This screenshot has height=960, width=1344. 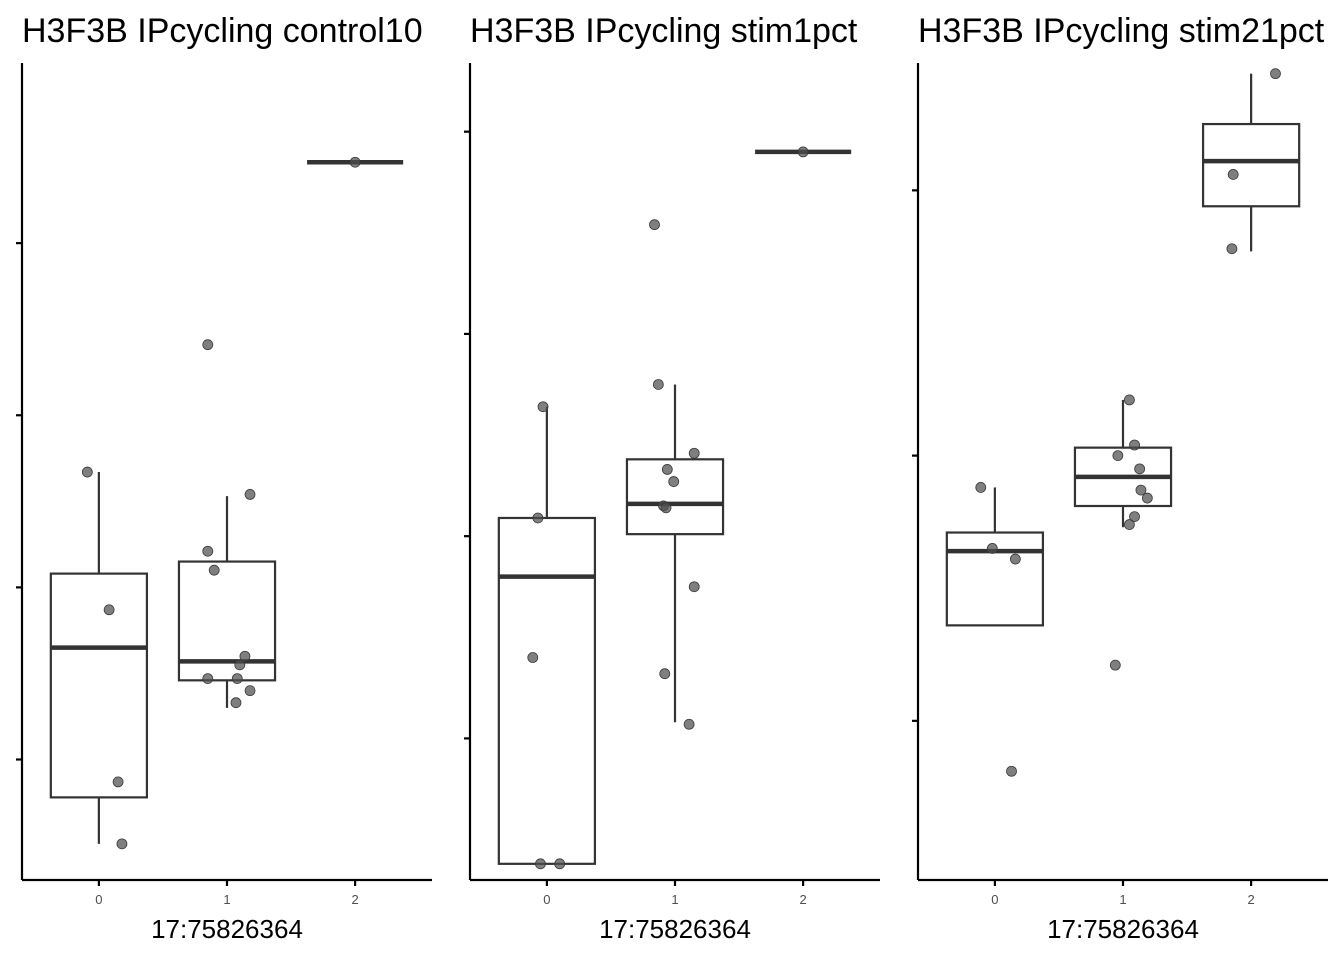 I want to click on chart-title: H3F3B IPcycling stim1pct, so click(x=664, y=31).